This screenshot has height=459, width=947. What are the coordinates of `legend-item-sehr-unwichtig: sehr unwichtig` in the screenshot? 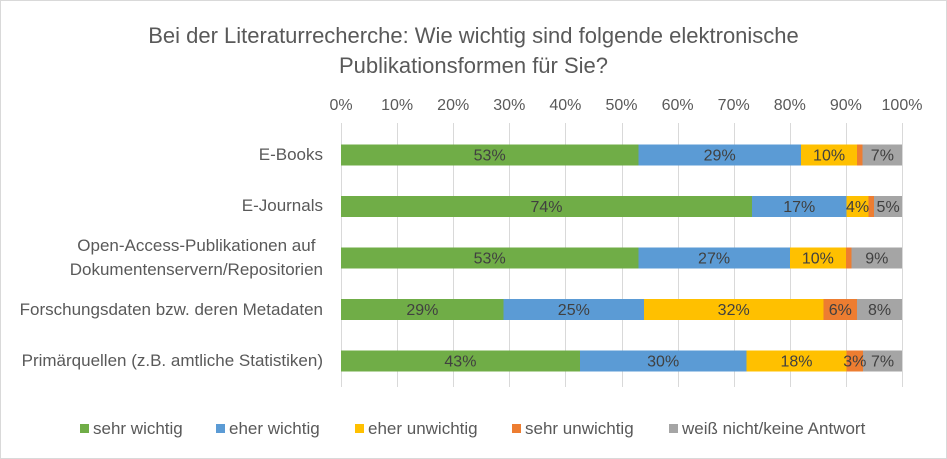 It's located at (573, 428).